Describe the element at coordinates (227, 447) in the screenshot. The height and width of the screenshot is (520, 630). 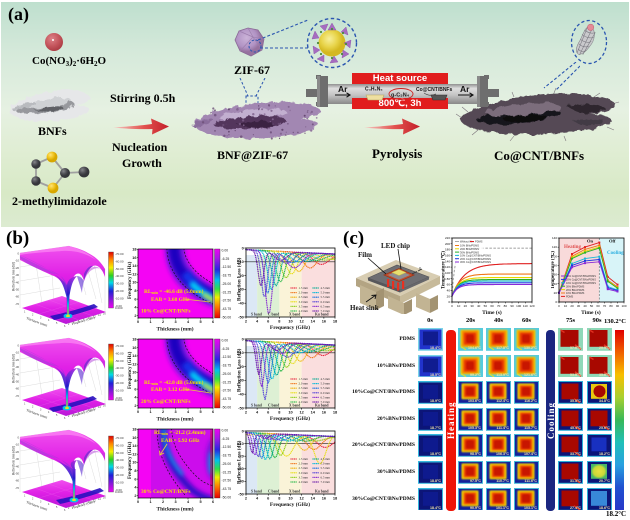
I see `svg-text: -12.50` at that location.